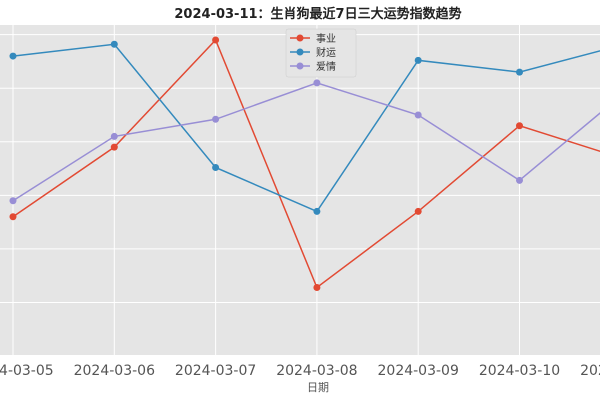  I want to click on legend-box, so click(321, 53).